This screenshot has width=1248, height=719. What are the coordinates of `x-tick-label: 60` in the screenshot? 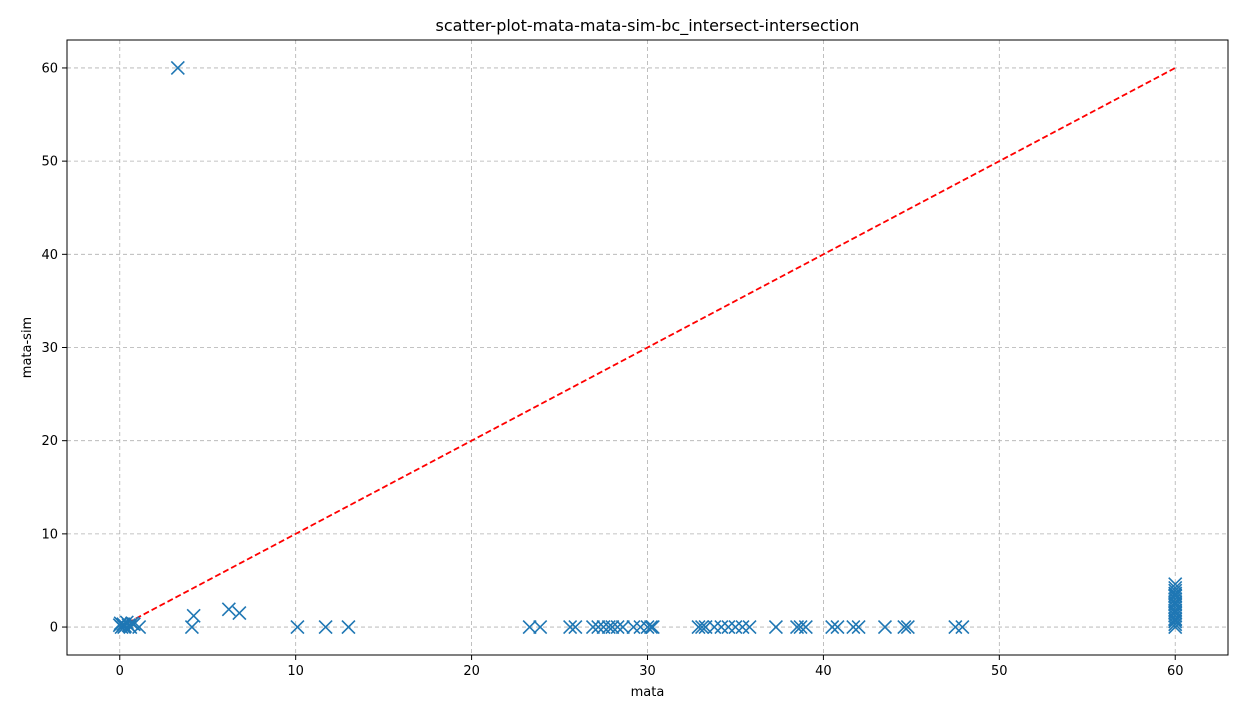 It's located at (1175, 671).